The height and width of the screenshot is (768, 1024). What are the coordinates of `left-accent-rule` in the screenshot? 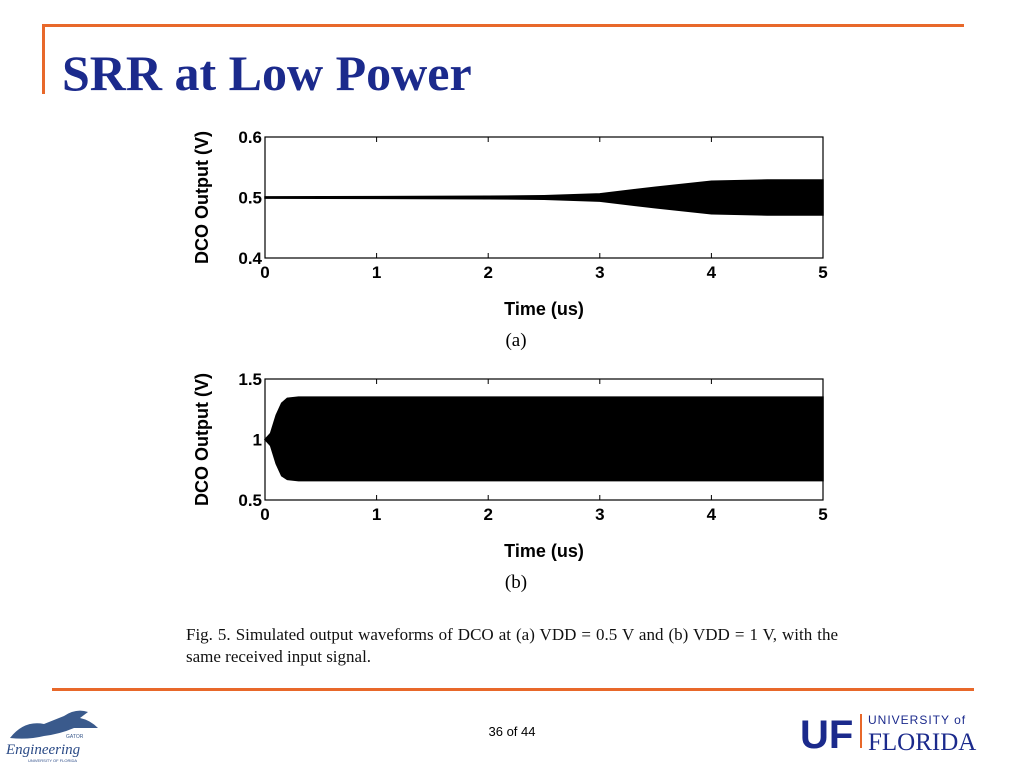 It's located at (43, 59).